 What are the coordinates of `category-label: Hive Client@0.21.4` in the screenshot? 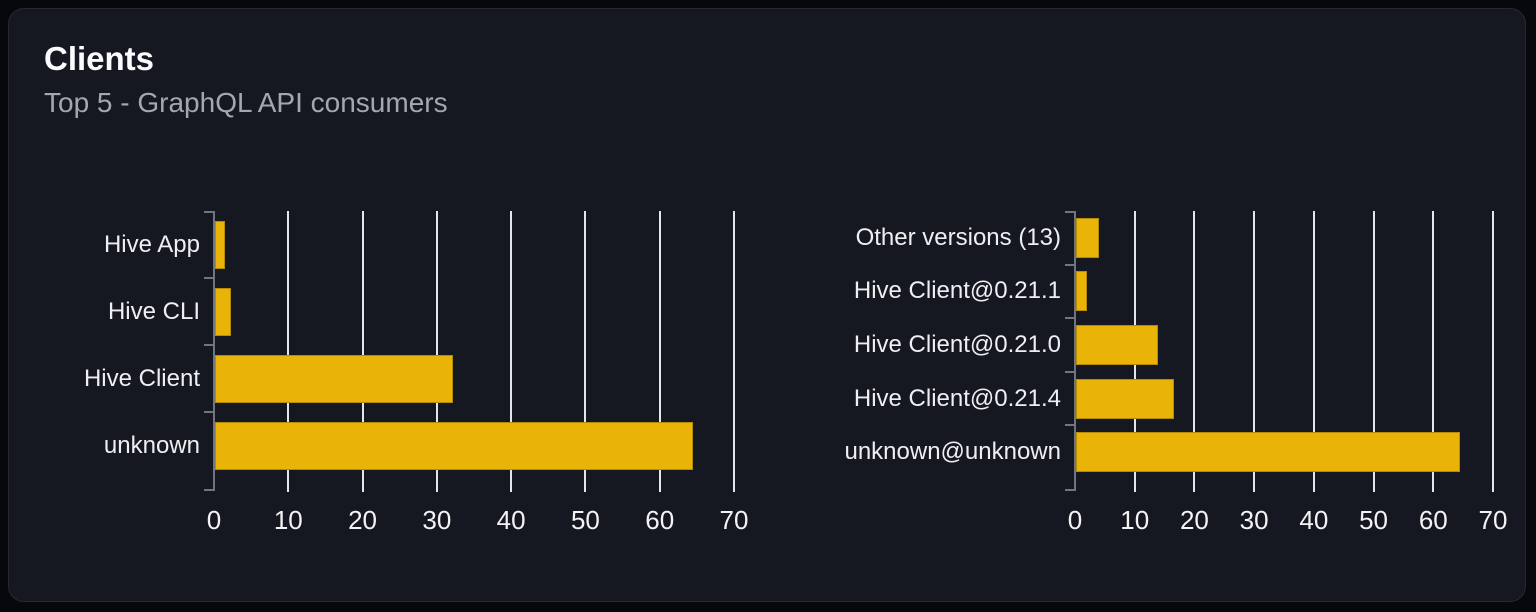 It's located at (957, 398).